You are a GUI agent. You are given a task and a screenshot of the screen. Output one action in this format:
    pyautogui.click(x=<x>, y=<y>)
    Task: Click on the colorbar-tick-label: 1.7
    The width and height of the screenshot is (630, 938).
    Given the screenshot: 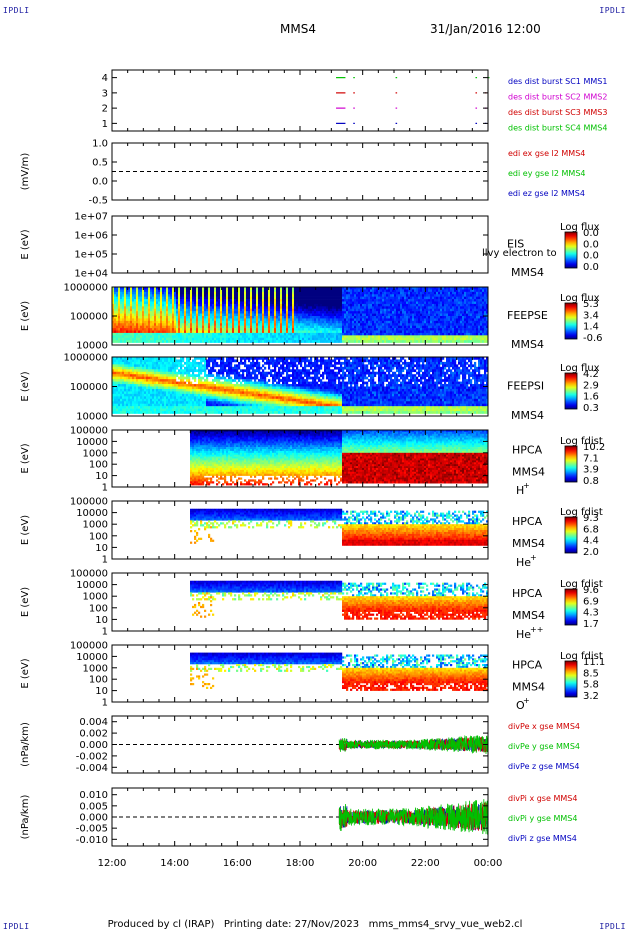 What is the action you would take?
    pyautogui.click(x=591, y=624)
    